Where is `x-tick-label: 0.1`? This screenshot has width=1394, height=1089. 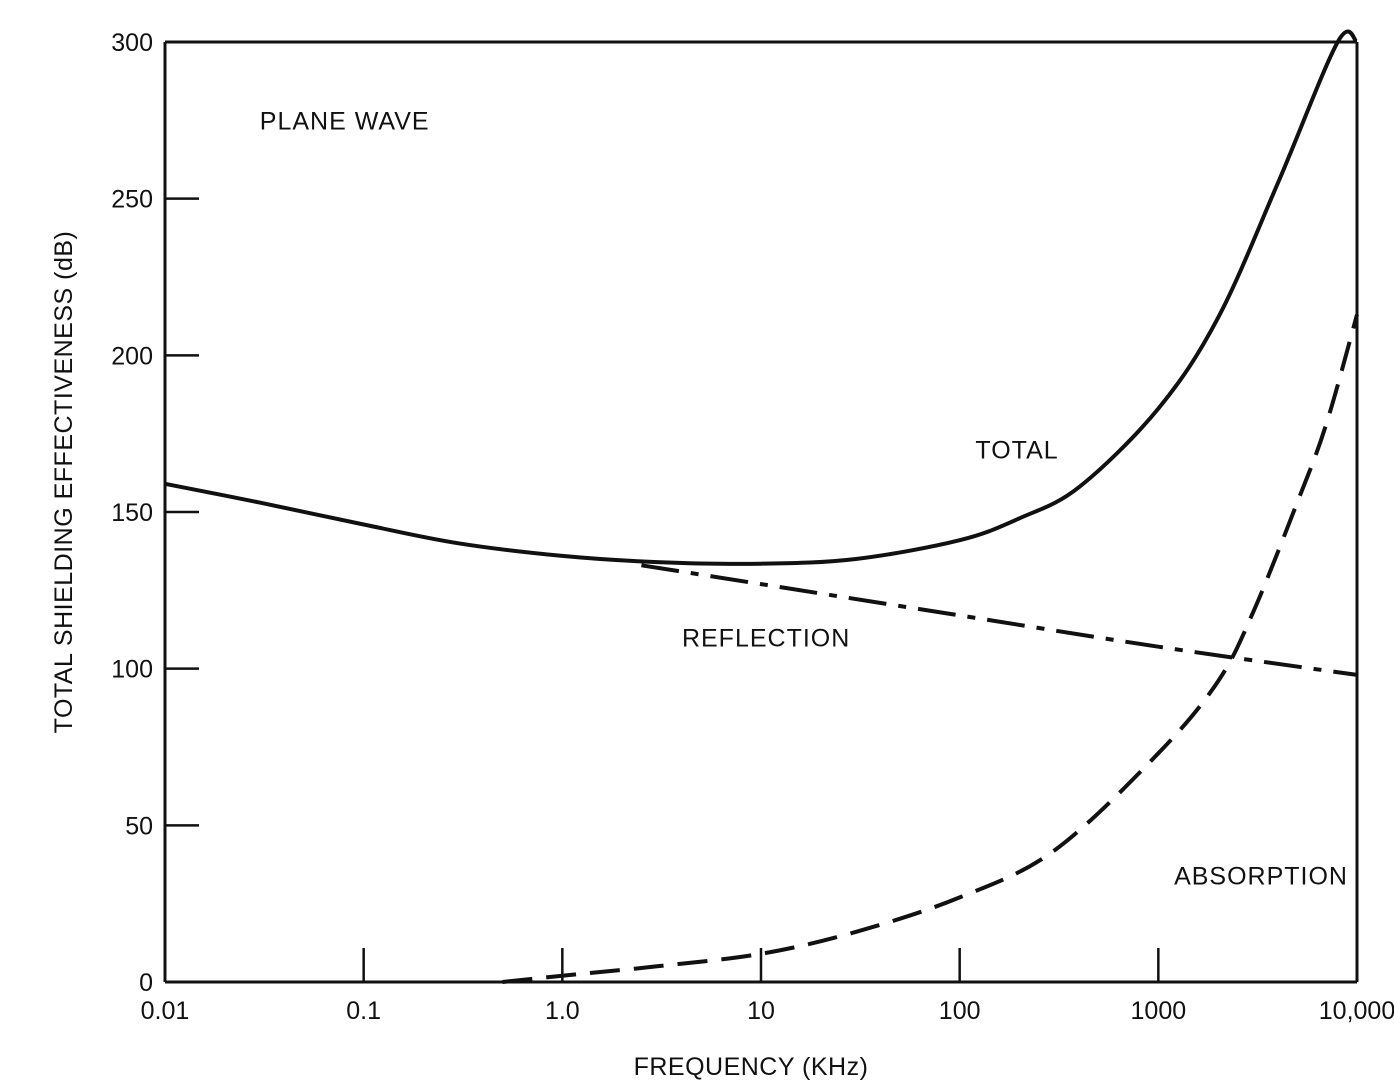 x-tick-label: 0.1 is located at coordinates (363, 1011).